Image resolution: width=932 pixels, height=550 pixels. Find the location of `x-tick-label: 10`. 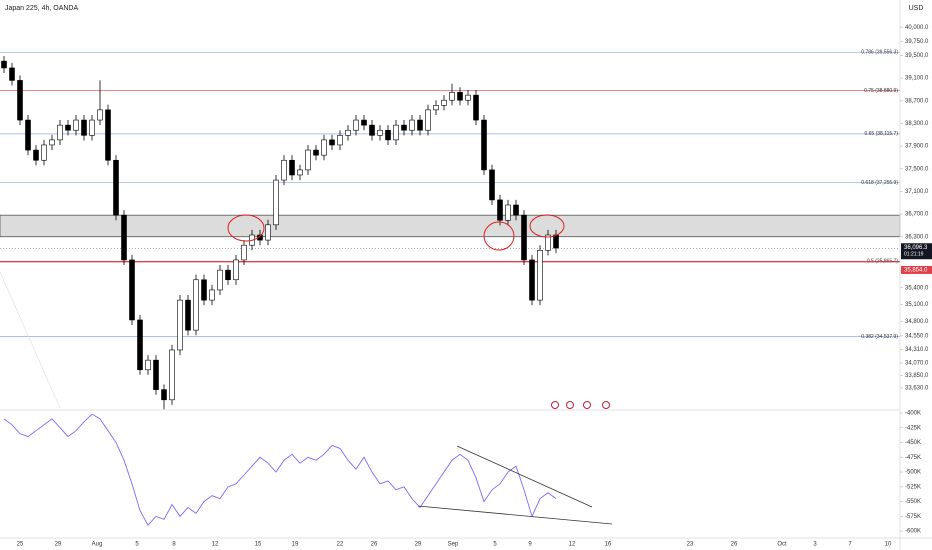

x-tick-label: 10 is located at coordinates (888, 545).